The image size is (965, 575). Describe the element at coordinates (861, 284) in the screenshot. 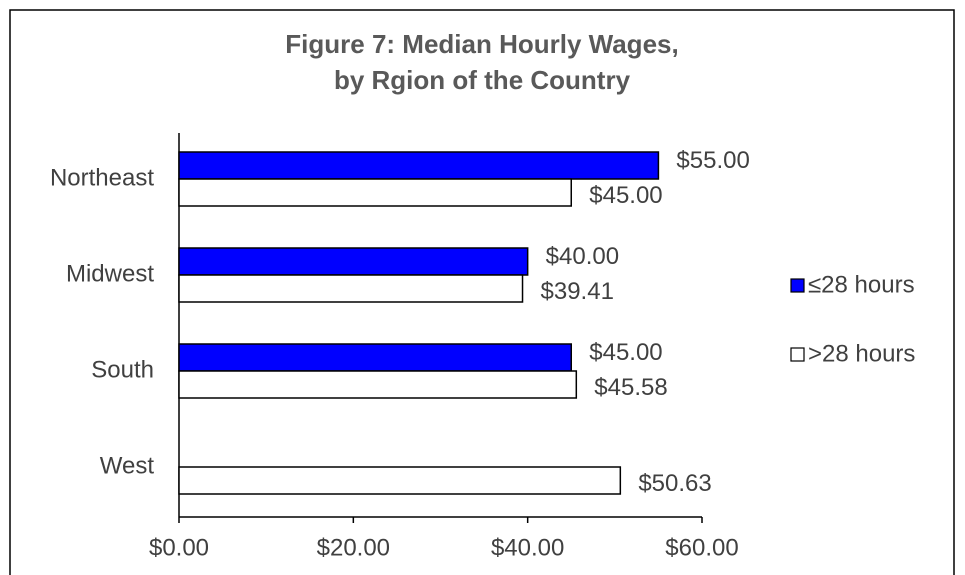

I see `legend-label: ≤28 hours` at that location.